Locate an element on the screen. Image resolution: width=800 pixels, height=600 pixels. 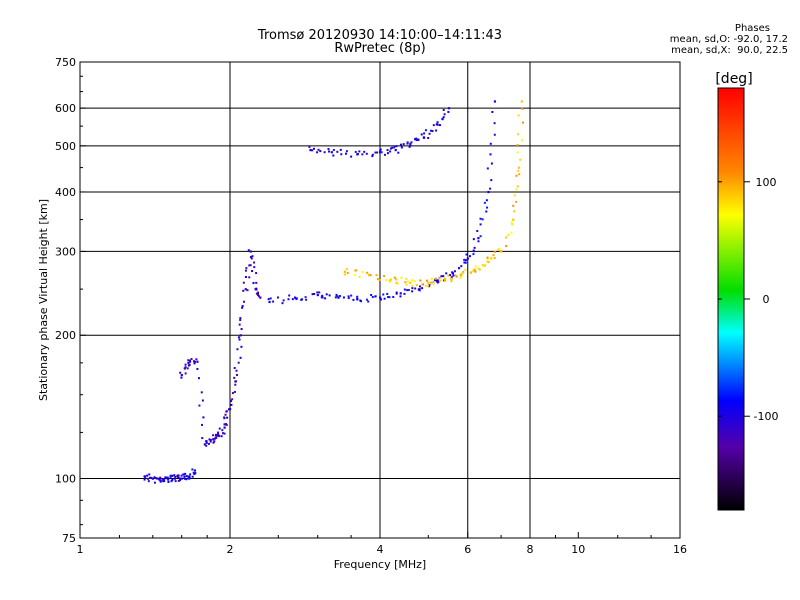
phases-o-mode: mean, sd,O: -92.0, 17.2 is located at coordinates (728, 39).